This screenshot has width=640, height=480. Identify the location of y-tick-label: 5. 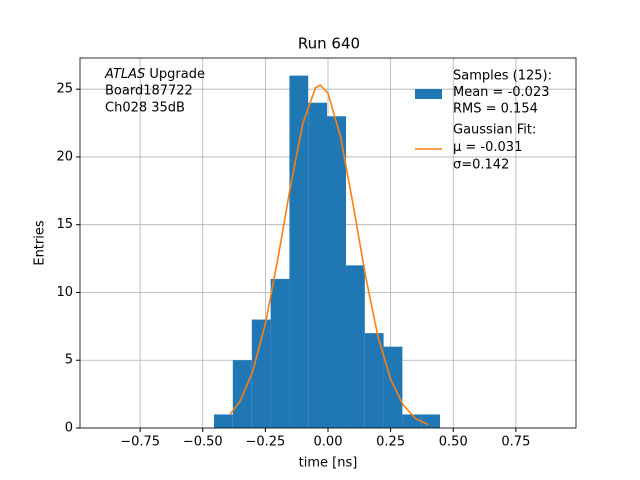
(69, 360).